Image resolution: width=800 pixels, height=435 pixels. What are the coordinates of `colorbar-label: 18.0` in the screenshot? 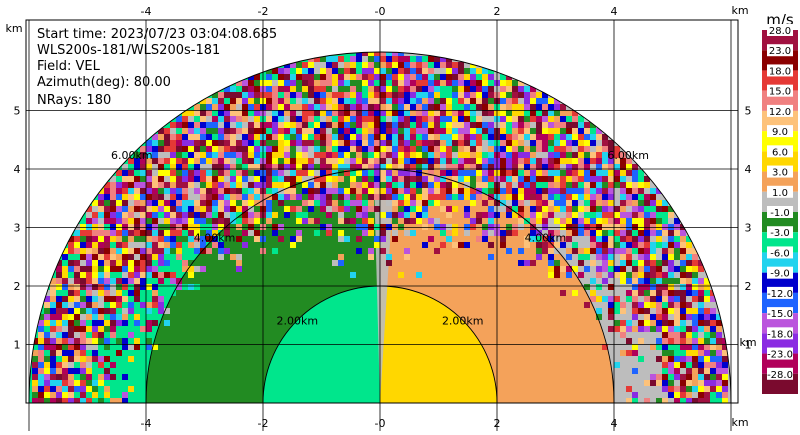 It's located at (780, 71).